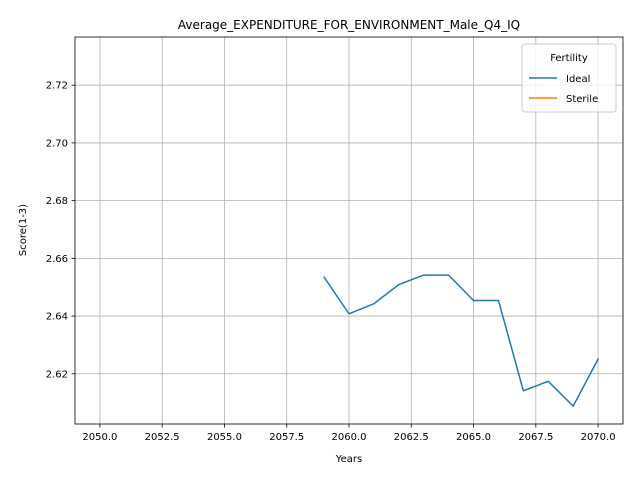 This screenshot has height=480, width=640. Describe the element at coordinates (57, 86) in the screenshot. I see `y-tick-label: 2.72` at that location.